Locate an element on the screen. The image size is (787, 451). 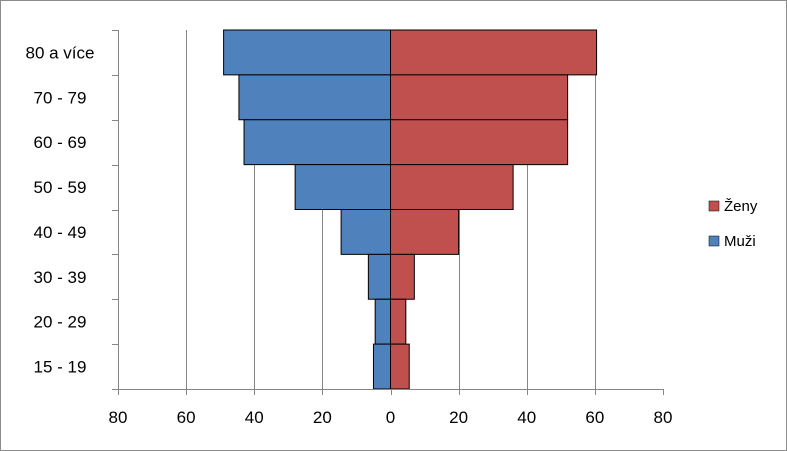
legend-label-muzi: Muži is located at coordinates (740, 241).